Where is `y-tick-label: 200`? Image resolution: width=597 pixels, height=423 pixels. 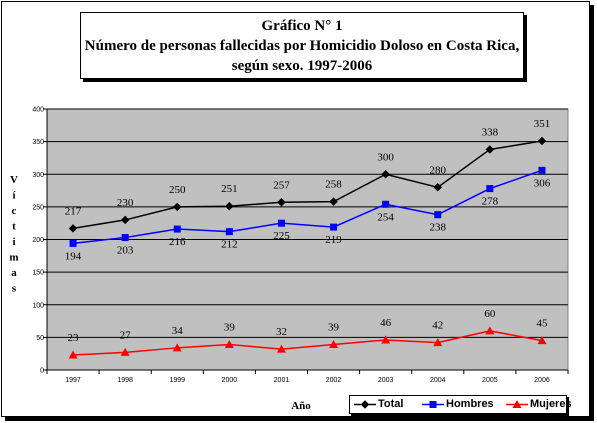
y-tick-label: 200 is located at coordinates (38, 240).